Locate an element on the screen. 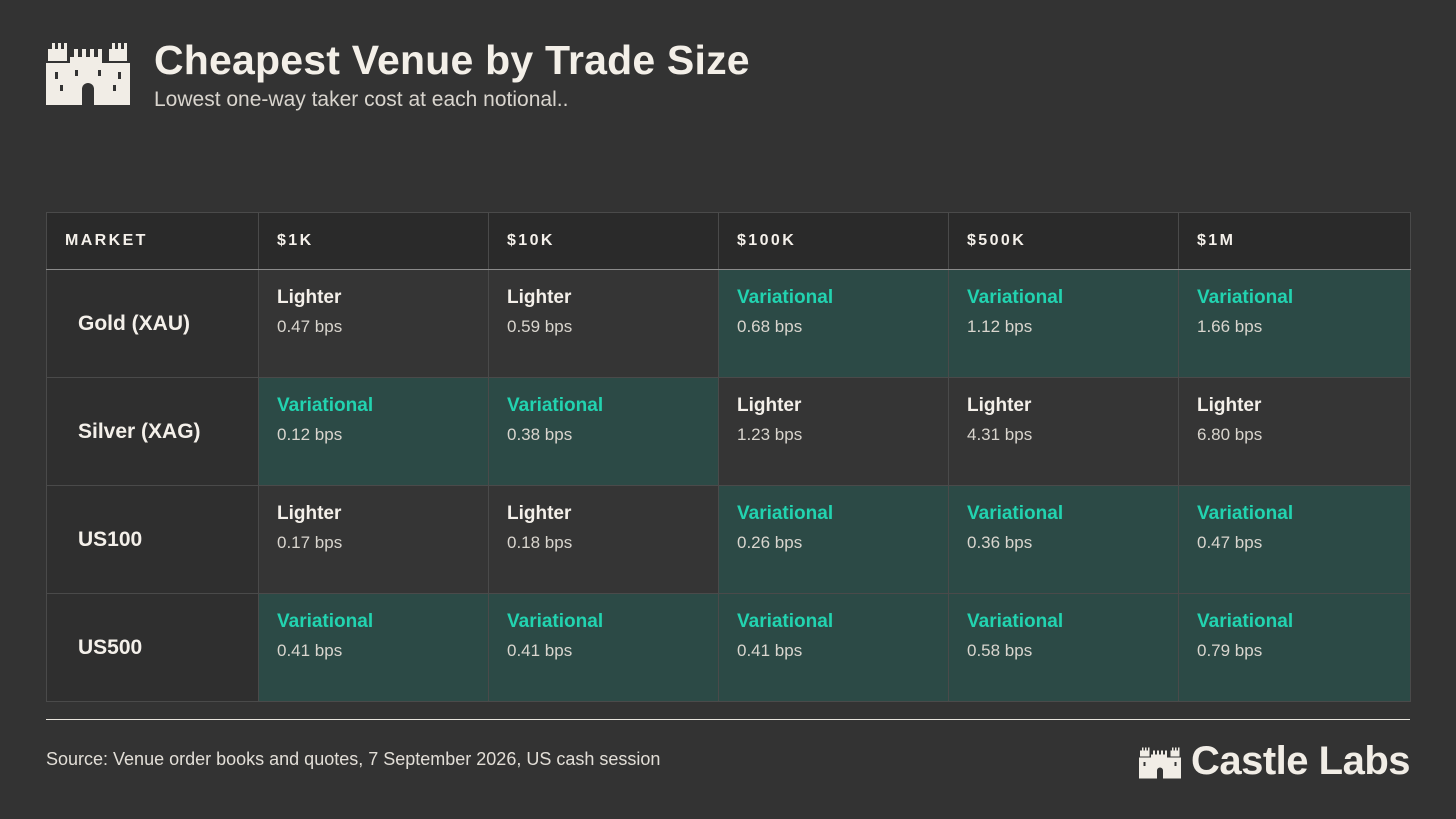  table-header-row: MARKET $1K $10K $100K $500K $1M is located at coordinates (728, 241).